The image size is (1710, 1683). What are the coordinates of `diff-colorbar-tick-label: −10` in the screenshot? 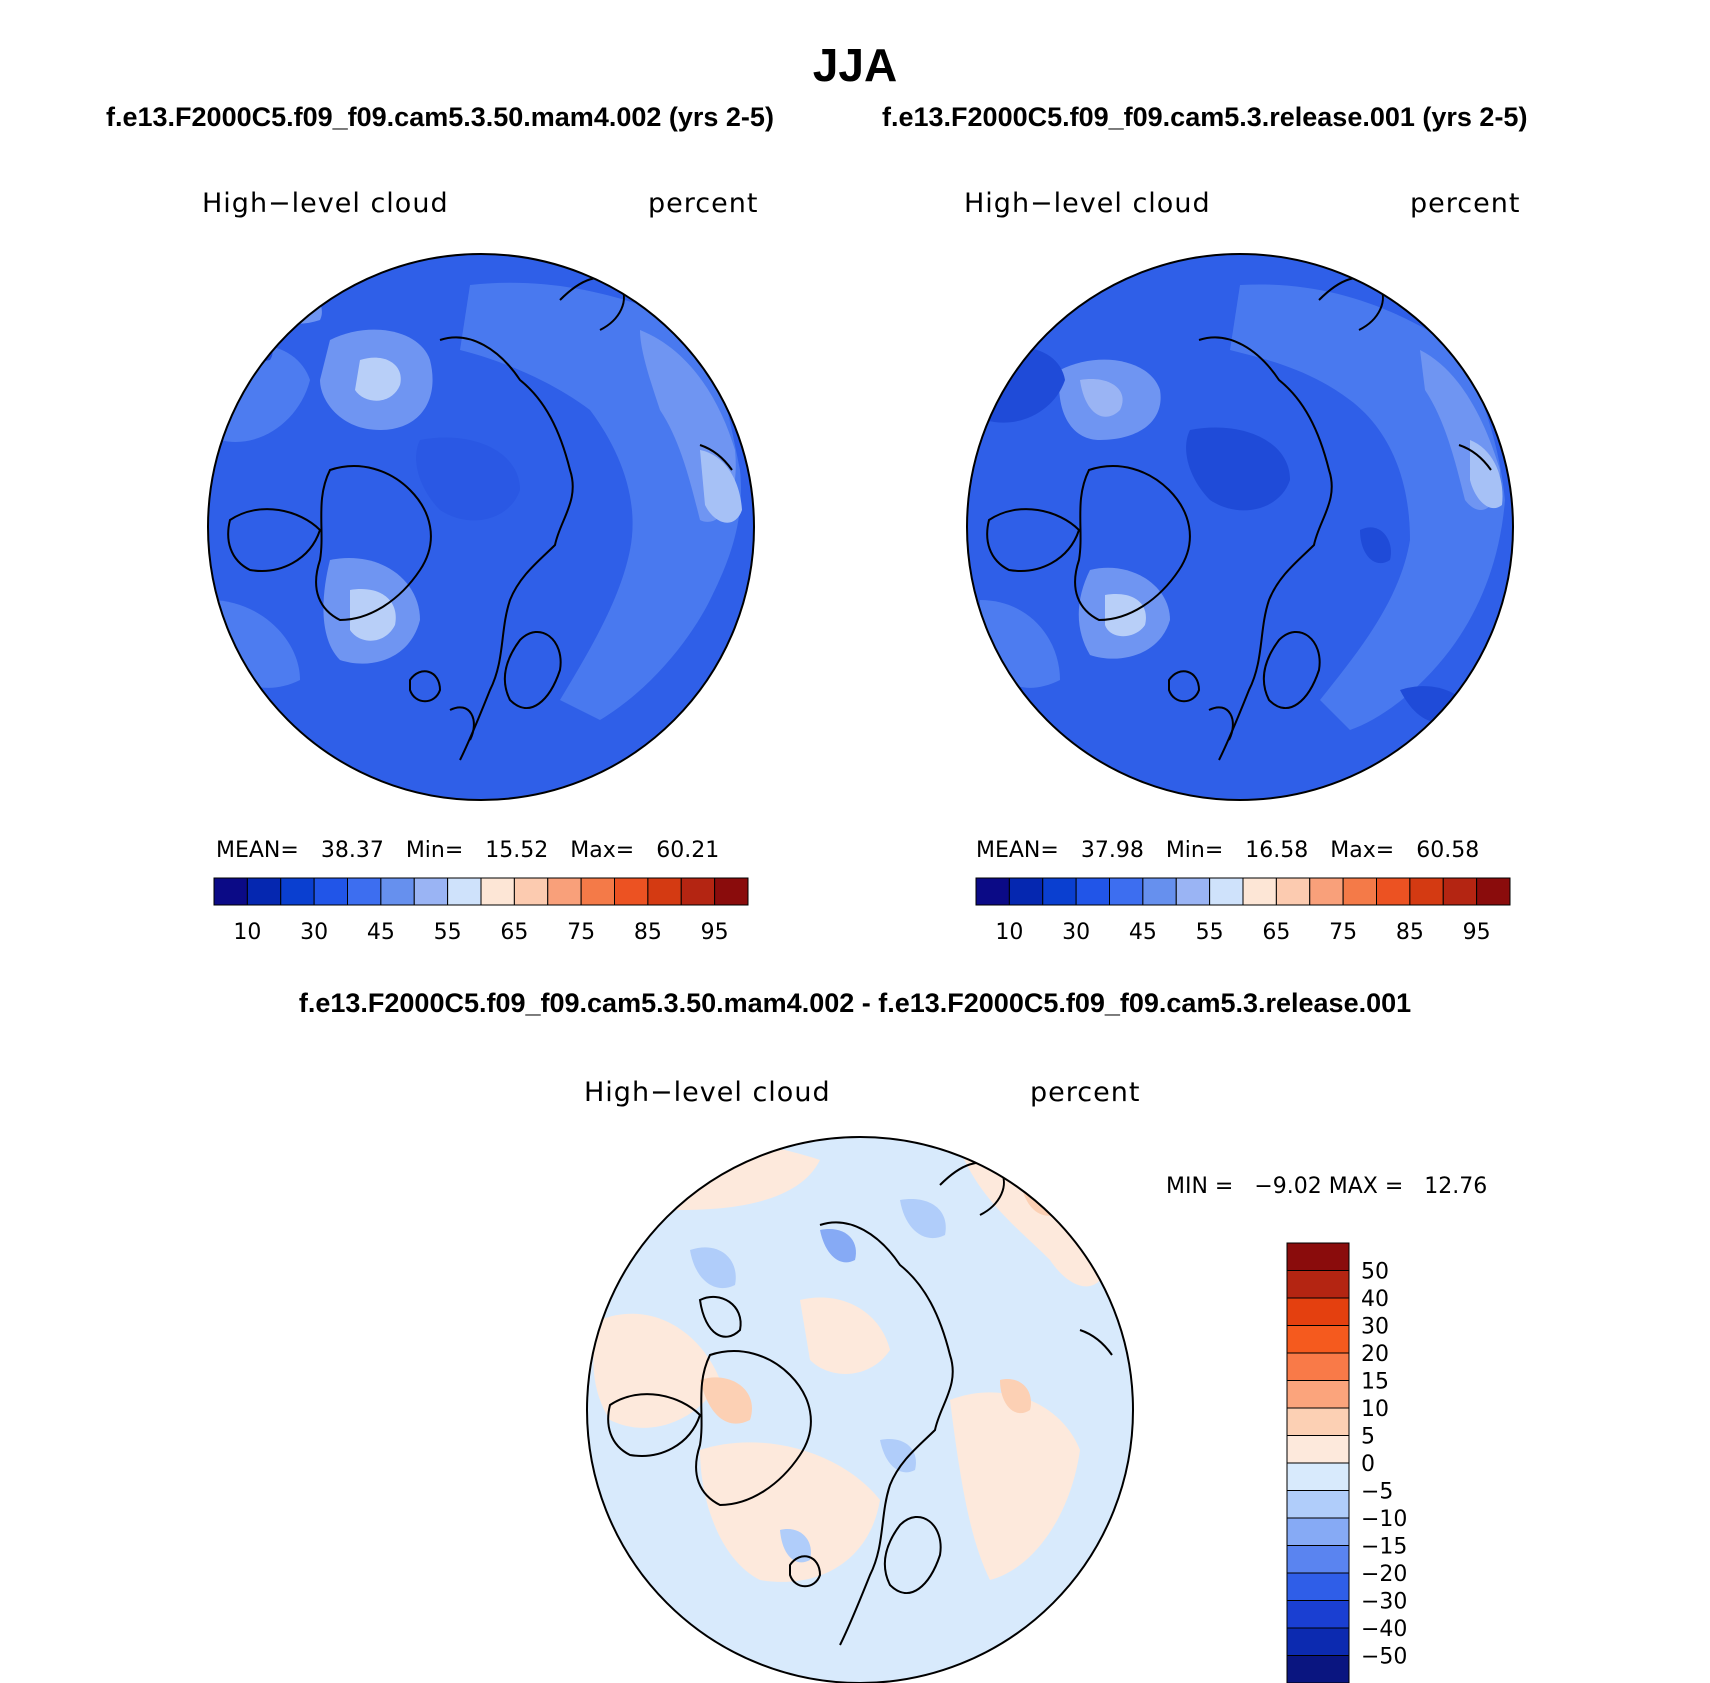 It's located at (1384, 1519).